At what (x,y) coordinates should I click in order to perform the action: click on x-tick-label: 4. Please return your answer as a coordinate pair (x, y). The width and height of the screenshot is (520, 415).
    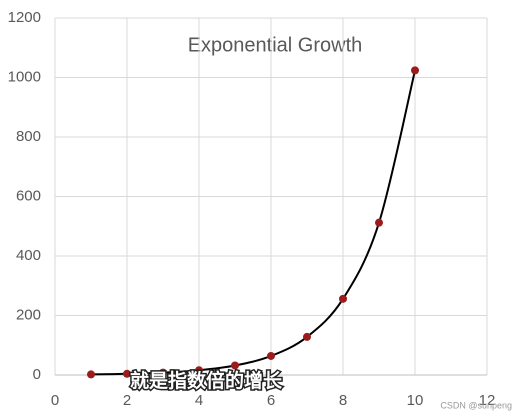
    Looking at the image, I should click on (199, 400).